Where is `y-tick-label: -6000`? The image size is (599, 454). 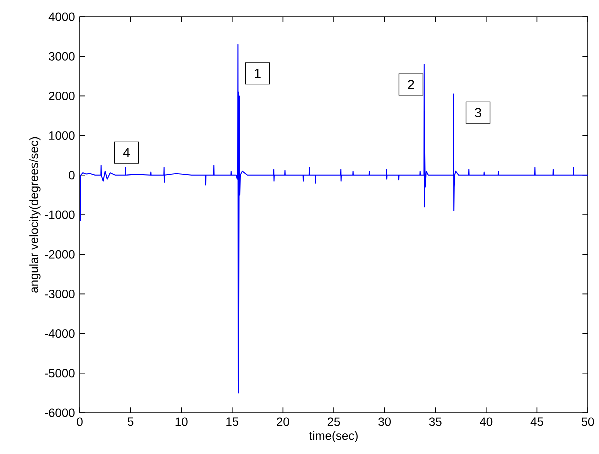 y-tick-label: -6000 is located at coordinates (60, 413).